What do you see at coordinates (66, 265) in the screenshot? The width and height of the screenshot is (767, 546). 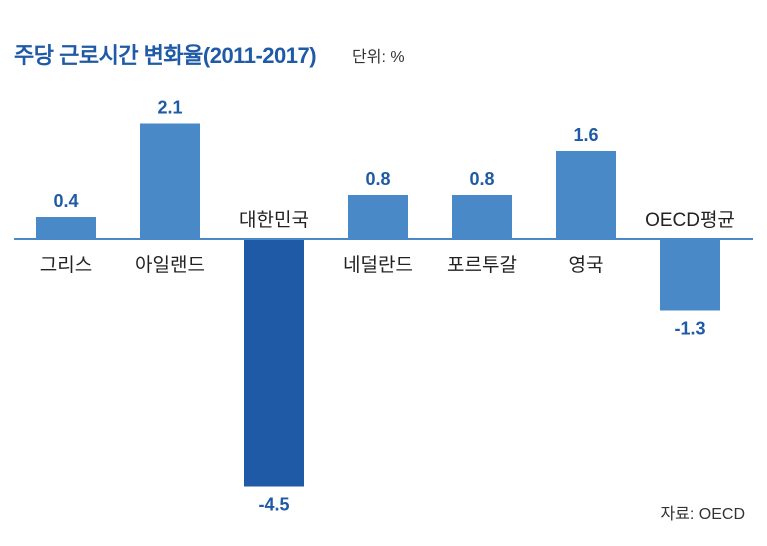 I see `category-label-0: 그리스` at bounding box center [66, 265].